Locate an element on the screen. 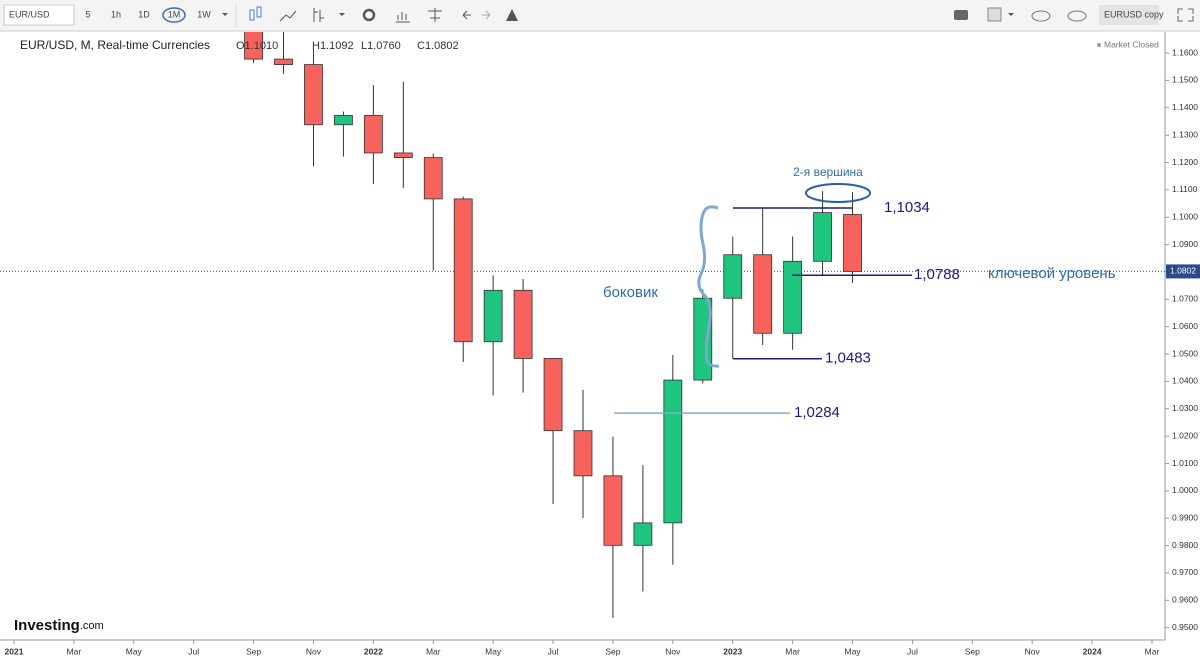 This screenshot has height=663, width=1200. indicators-icon is located at coordinates (403, 17).